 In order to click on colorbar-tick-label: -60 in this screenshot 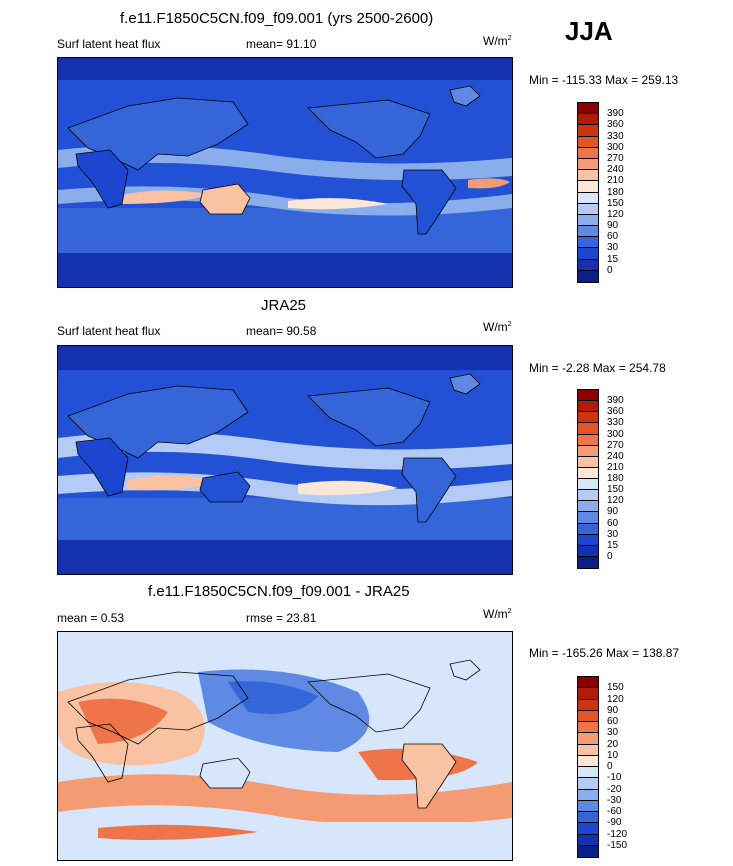, I will do `click(614, 811)`.